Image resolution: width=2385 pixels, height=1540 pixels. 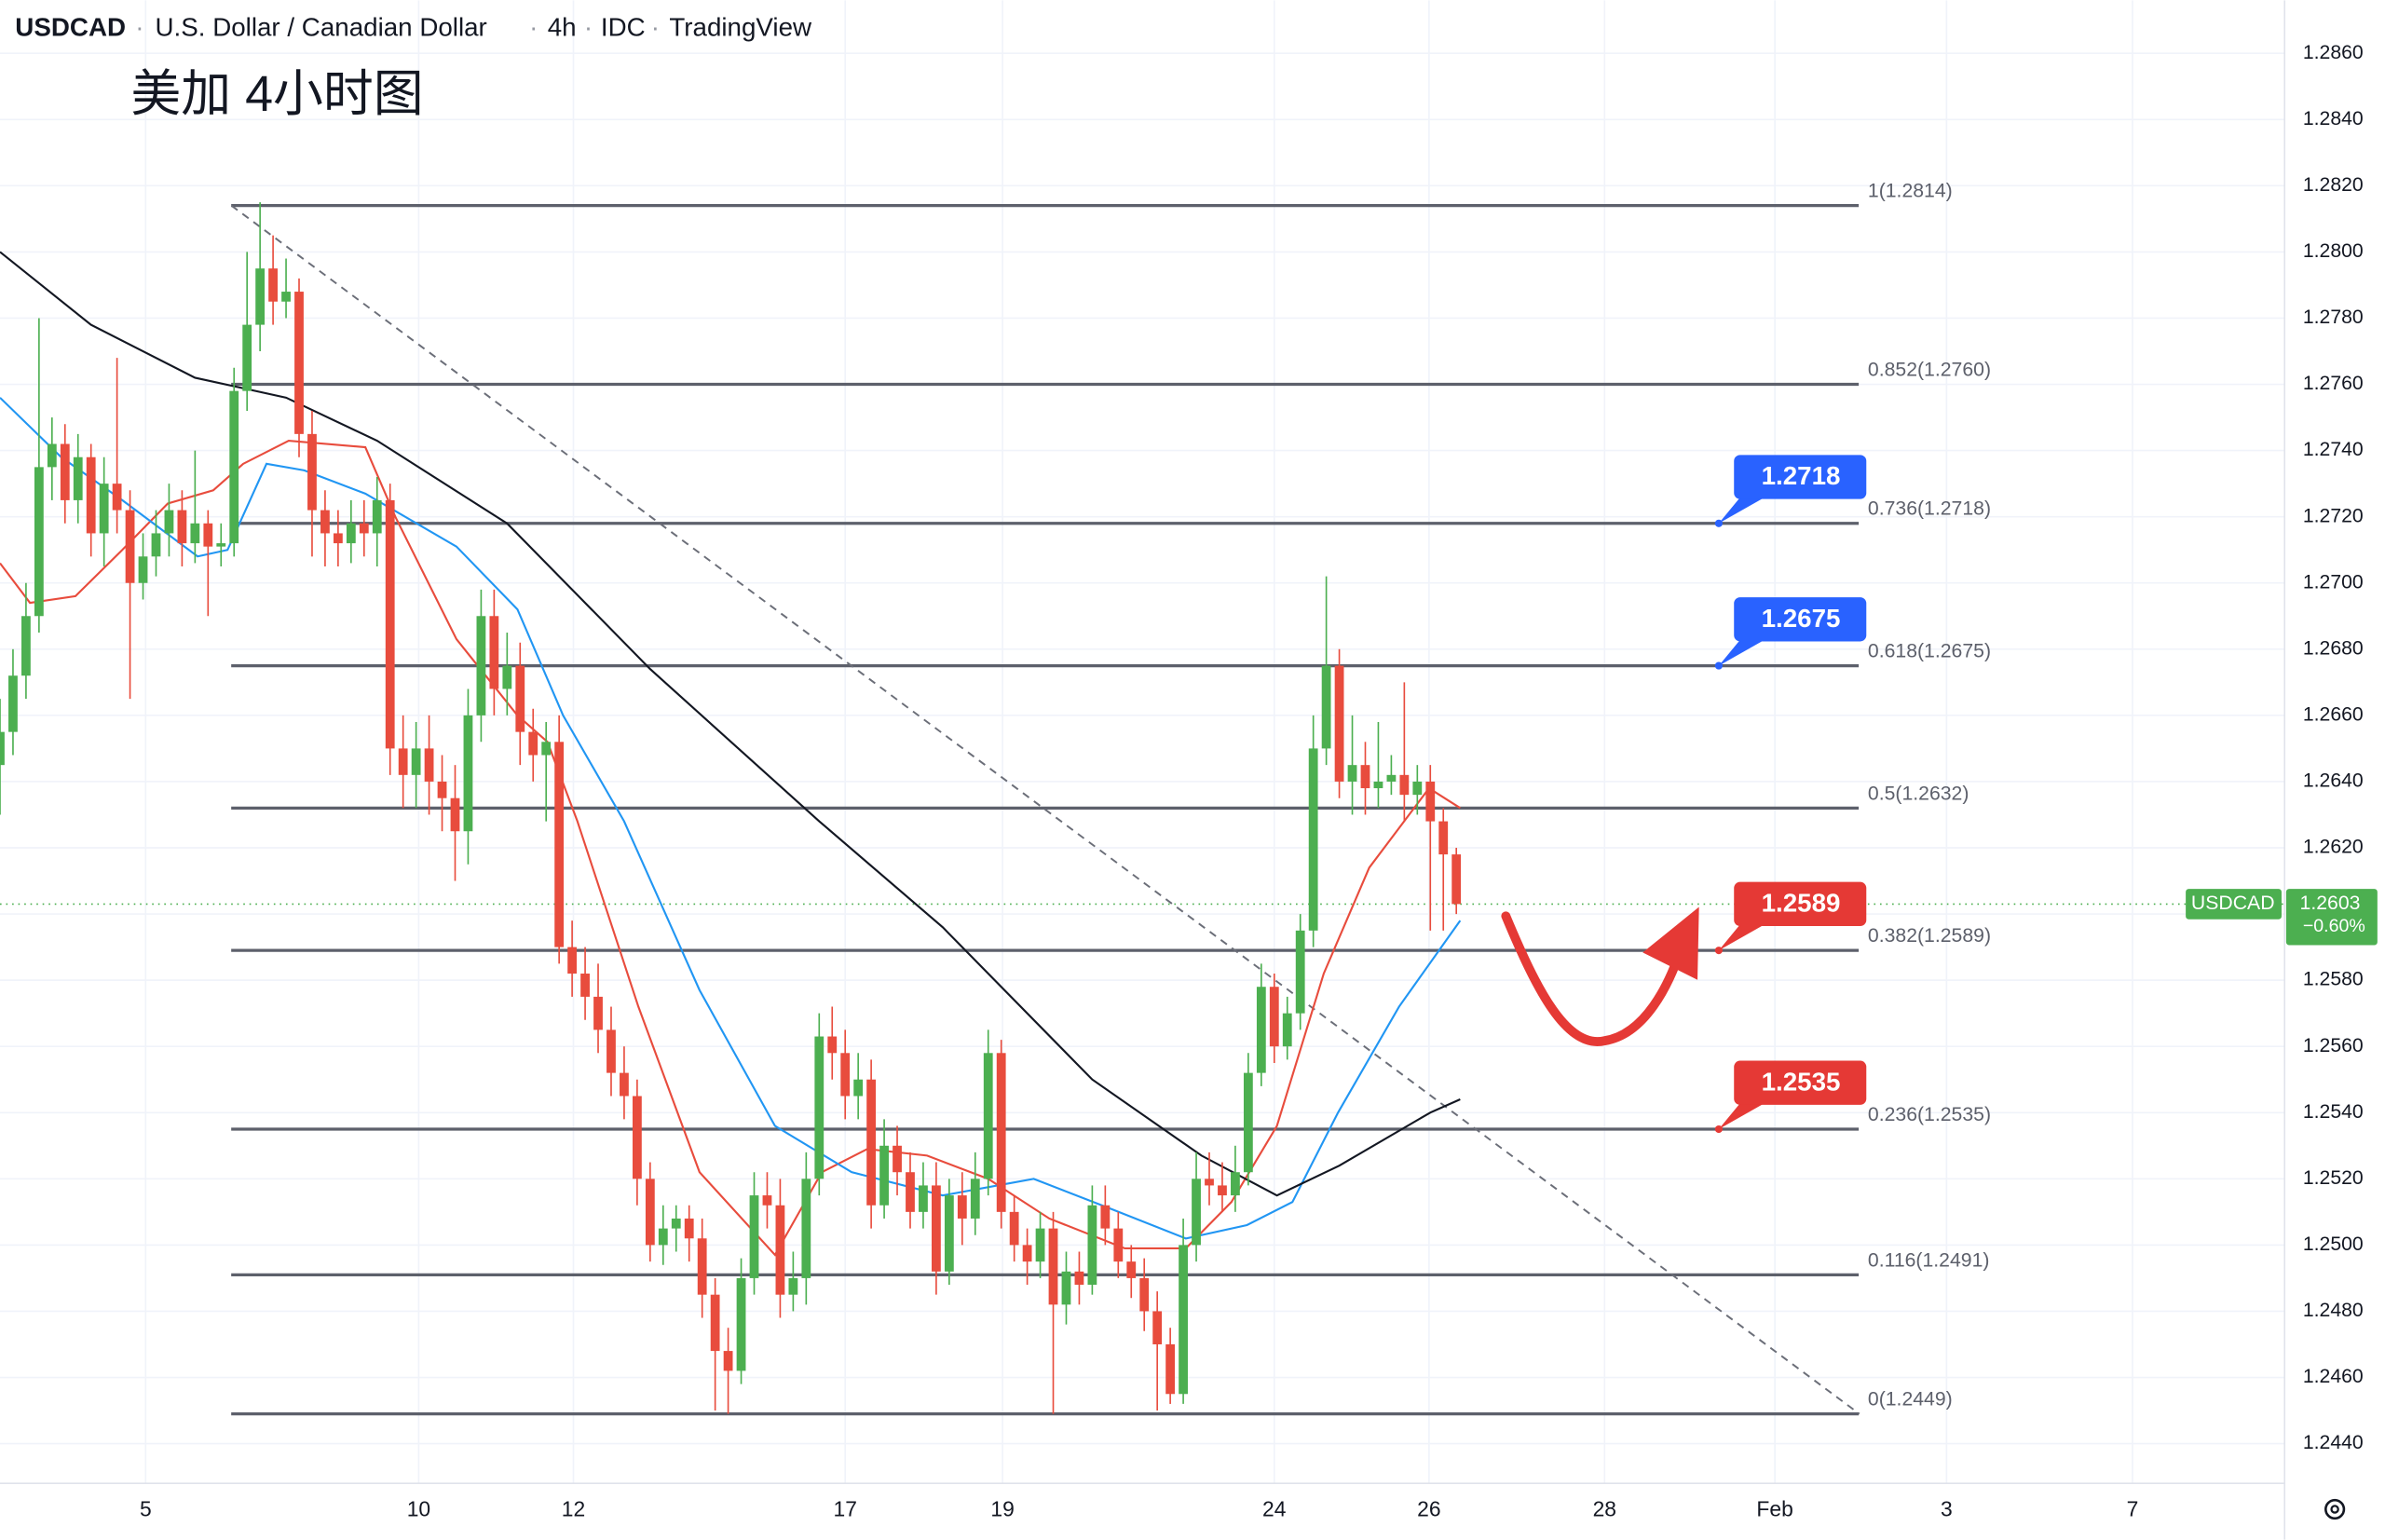 What do you see at coordinates (2334, 926) in the screenshot?
I see `price-tag-change: −0.60%` at bounding box center [2334, 926].